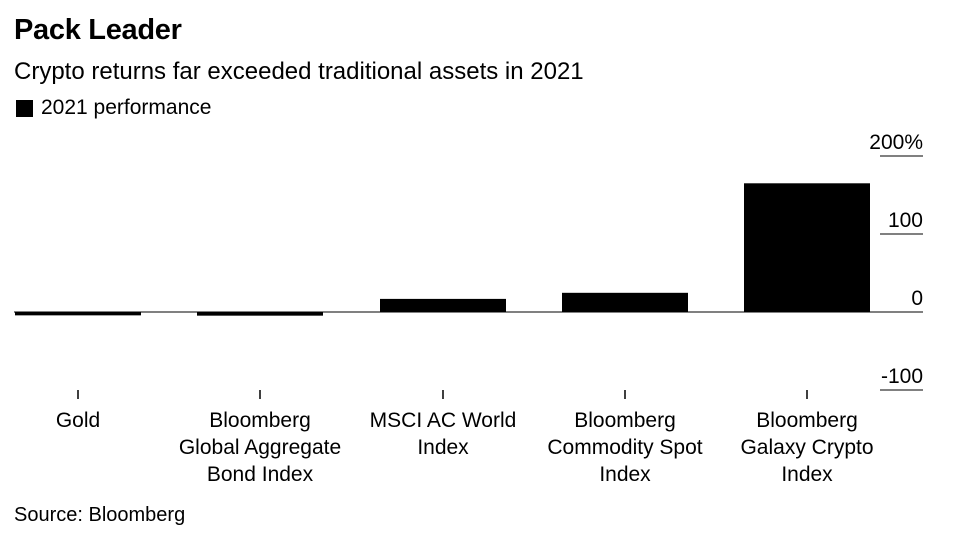  I want to click on chart-source: Source: Bloomberg, so click(100, 515).